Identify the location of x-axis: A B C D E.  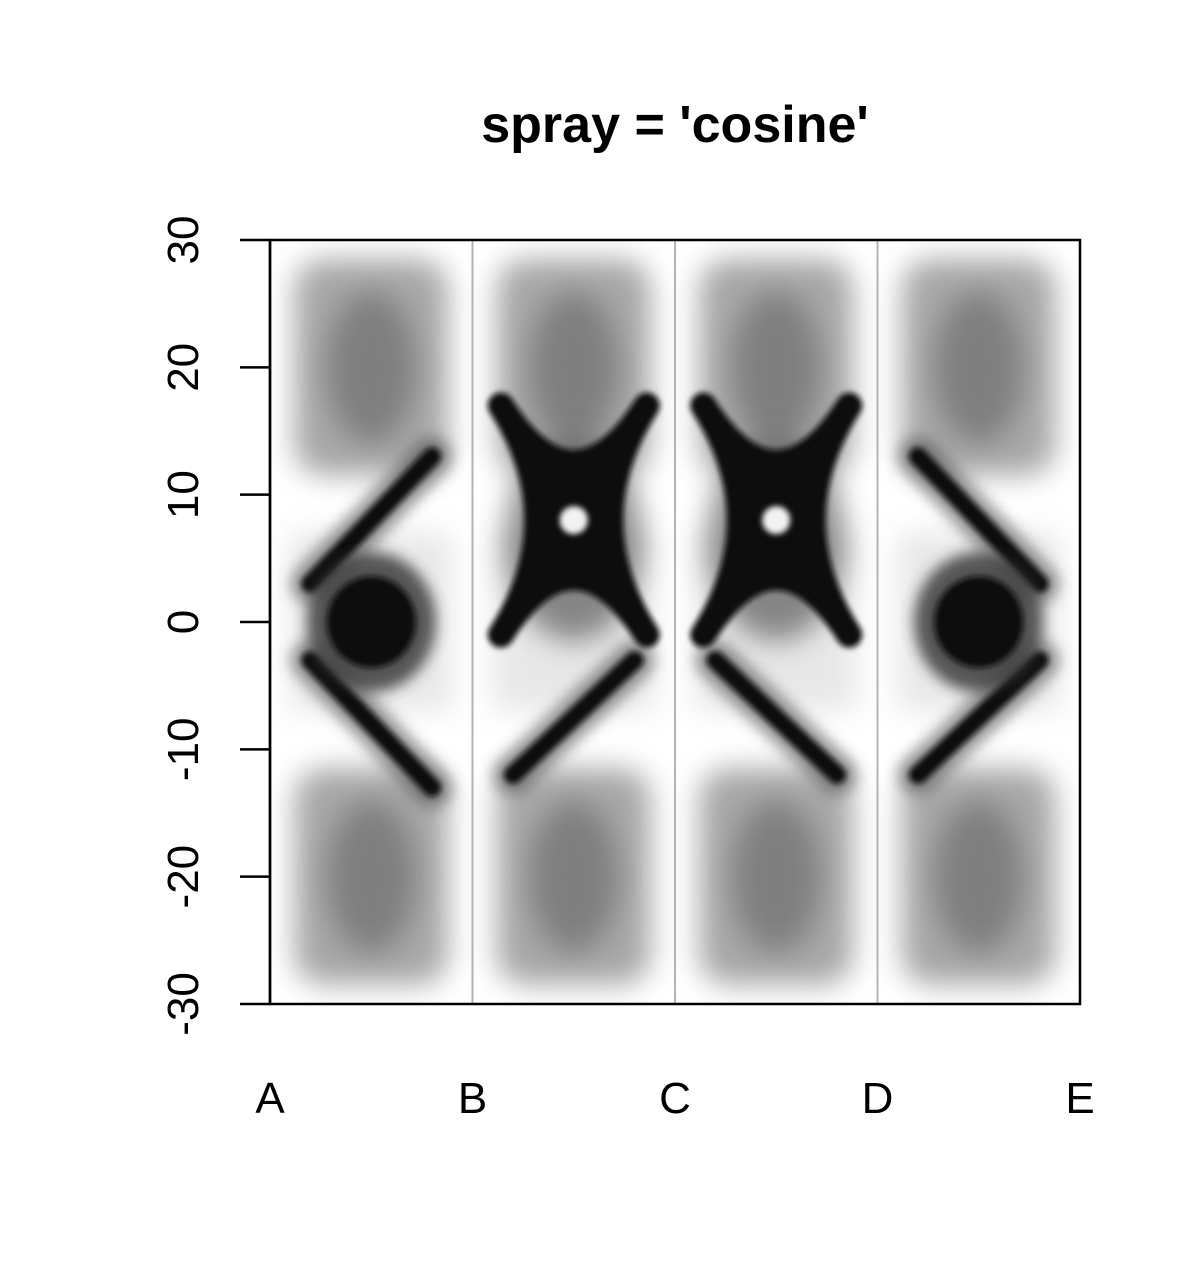
(674, 1098).